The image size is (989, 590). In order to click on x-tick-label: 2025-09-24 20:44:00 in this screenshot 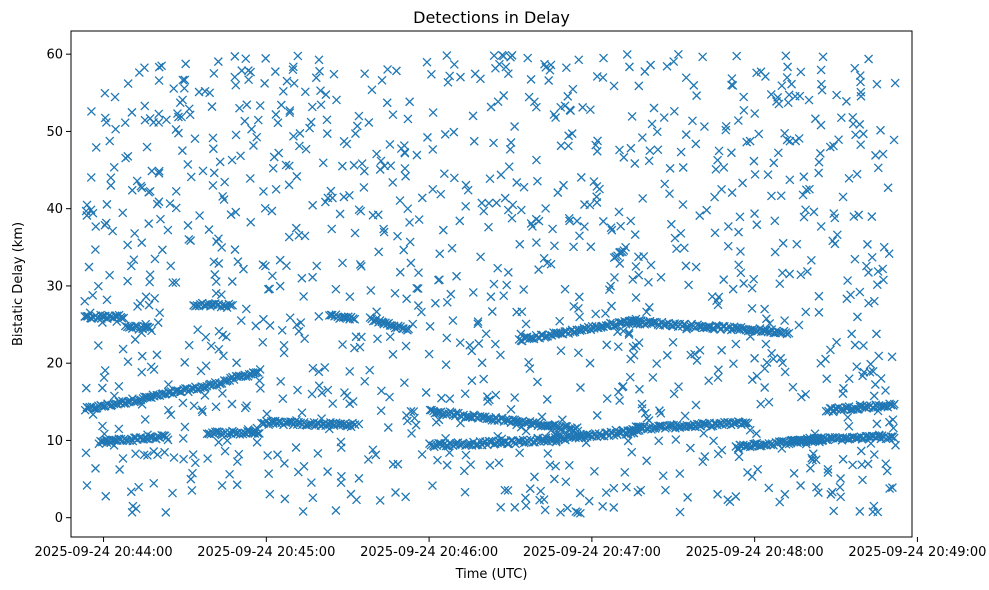, I will do `click(104, 552)`.